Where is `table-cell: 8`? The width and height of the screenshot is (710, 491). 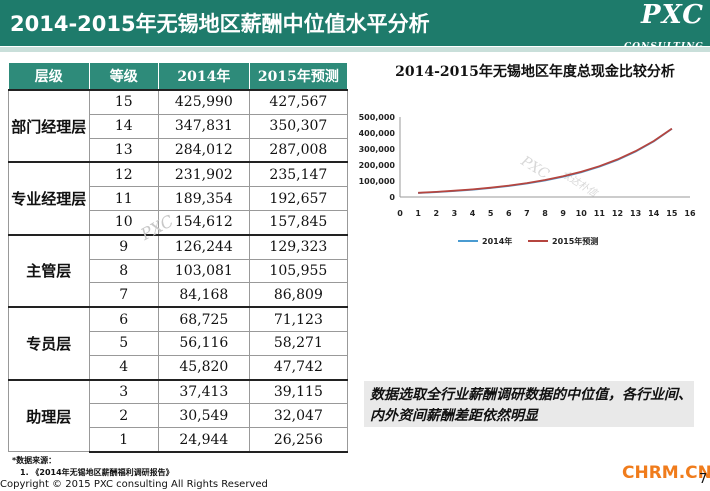
table-cell: 8 is located at coordinates (123, 271).